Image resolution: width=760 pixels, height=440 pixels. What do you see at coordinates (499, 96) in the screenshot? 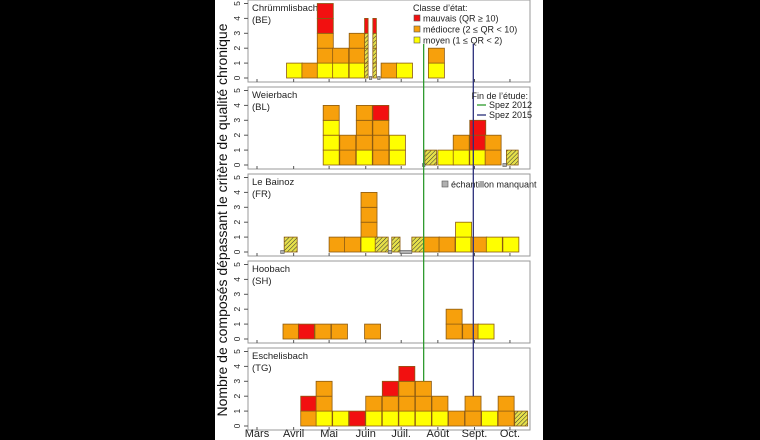
I see `study-end-legend-title: Fin de l’étude:` at bounding box center [499, 96].